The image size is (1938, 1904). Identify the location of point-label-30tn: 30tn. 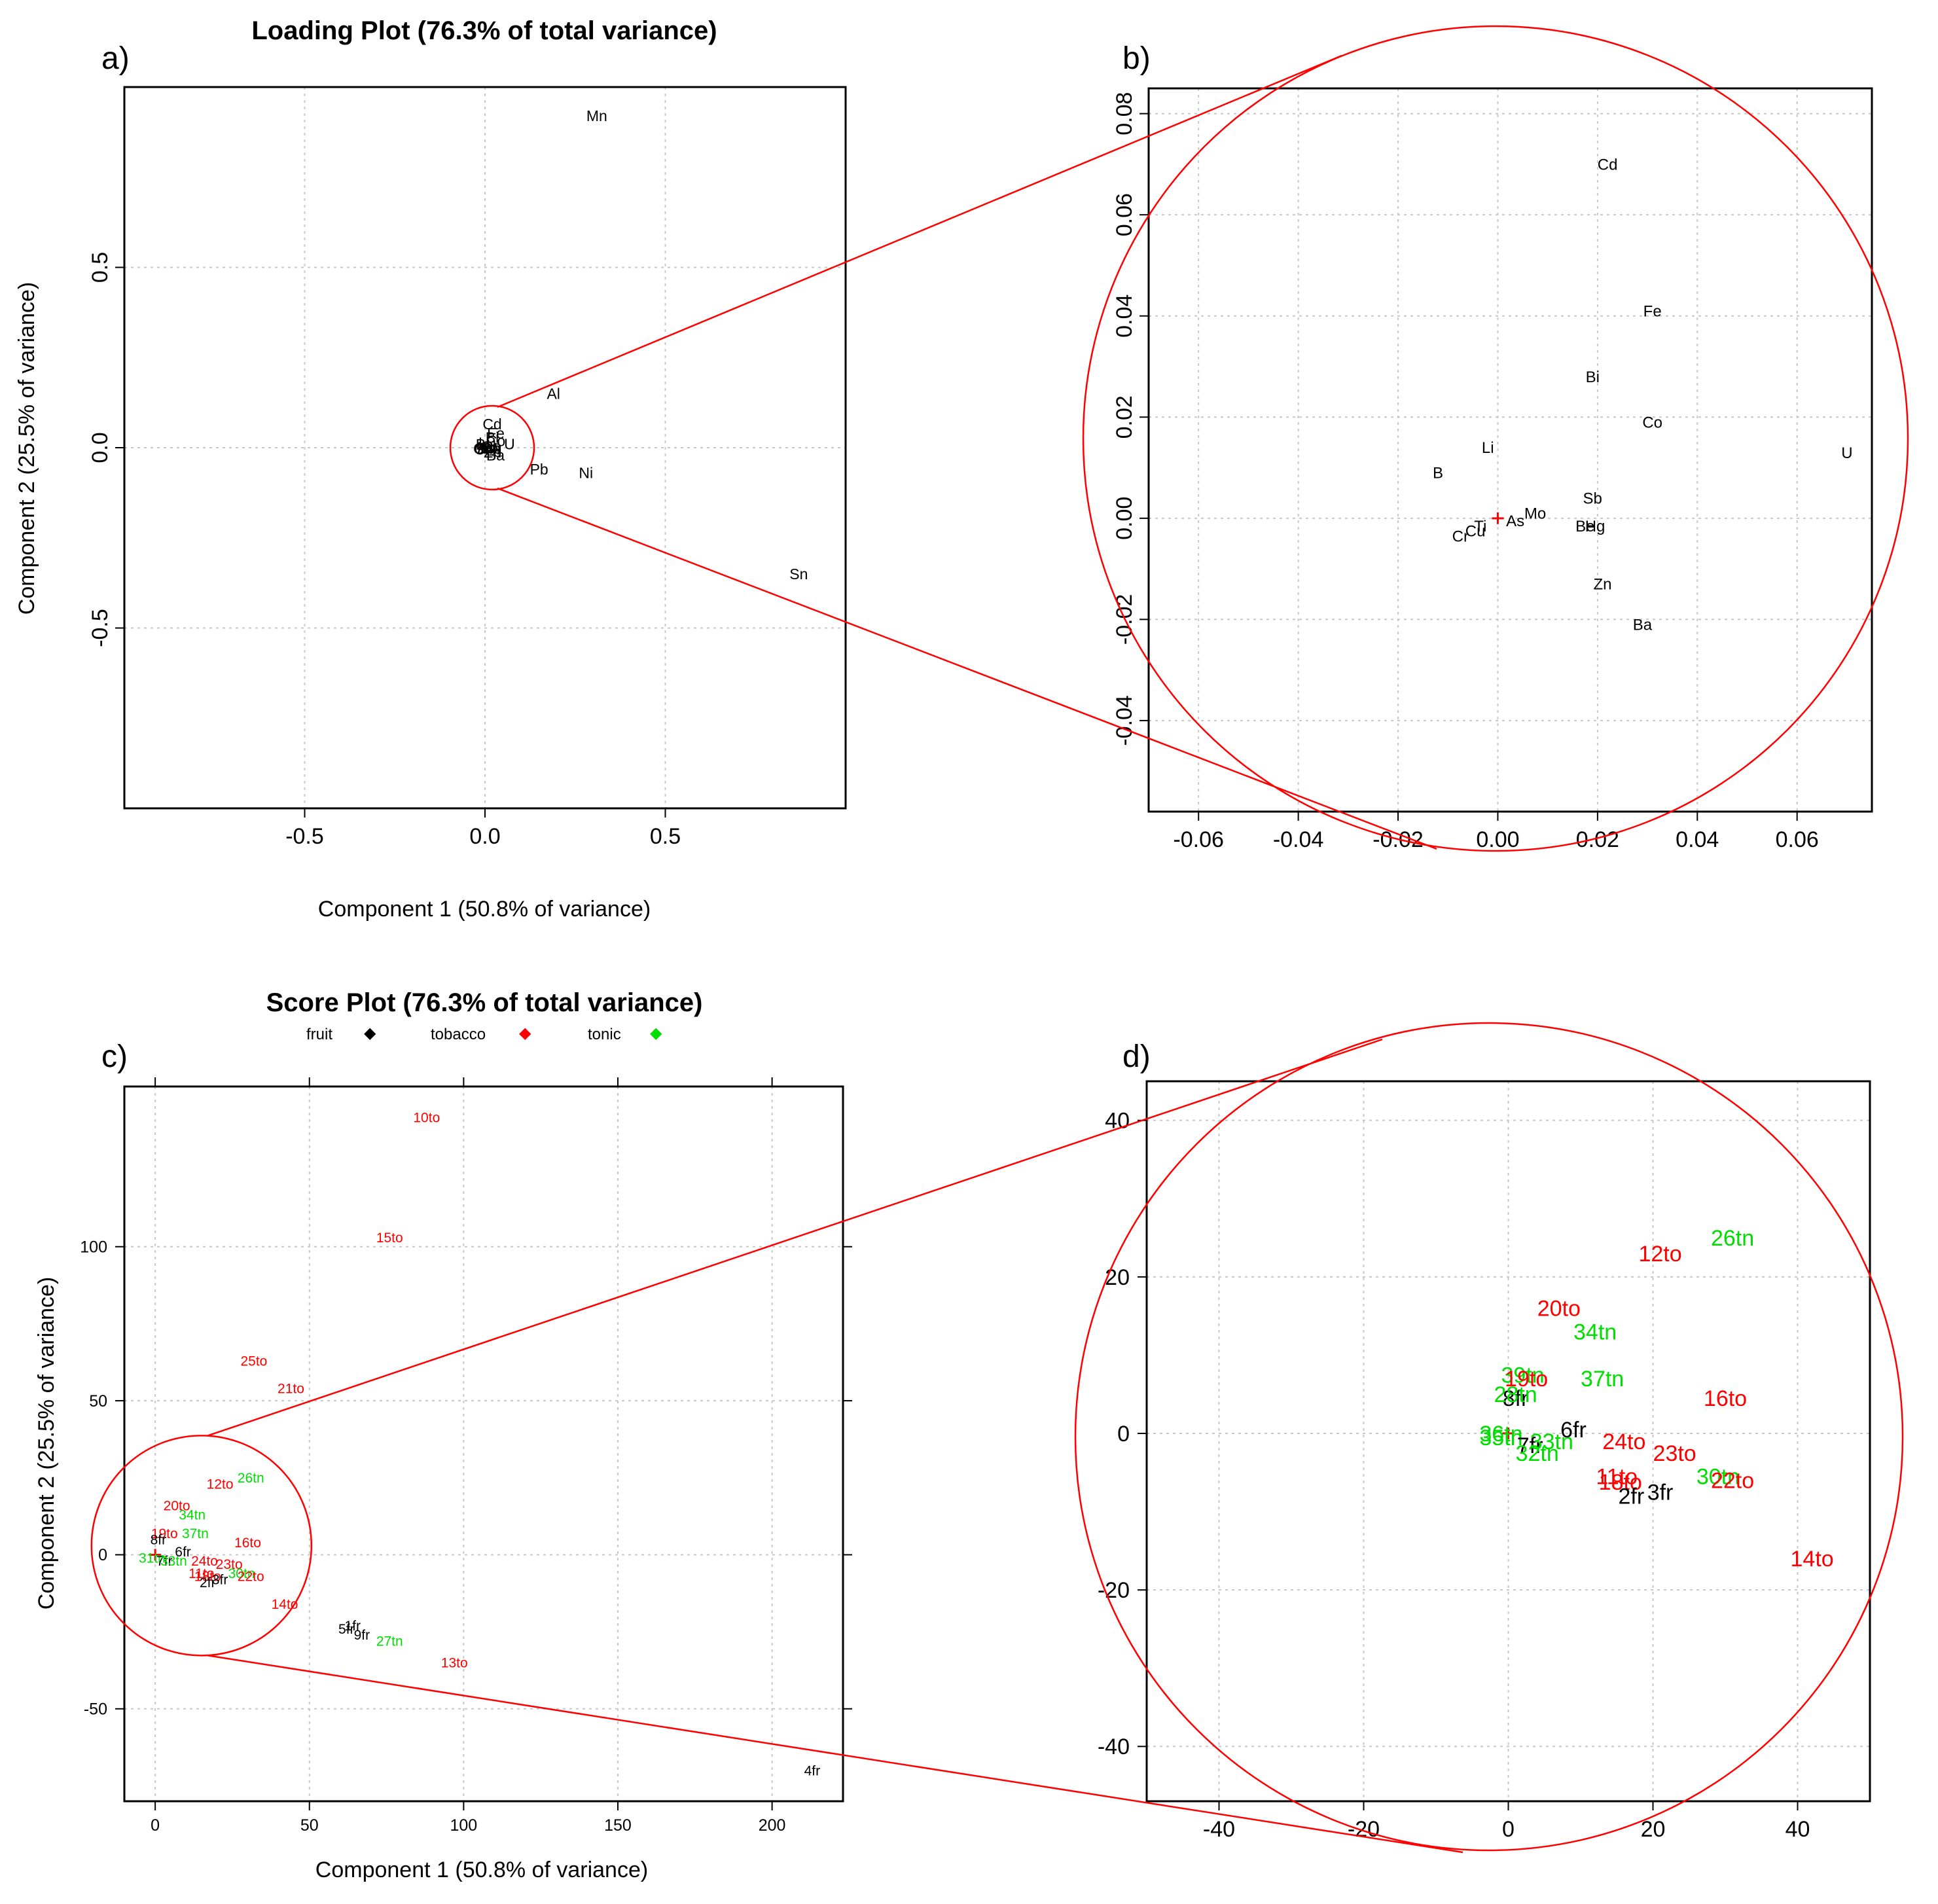
(1718, 1477).